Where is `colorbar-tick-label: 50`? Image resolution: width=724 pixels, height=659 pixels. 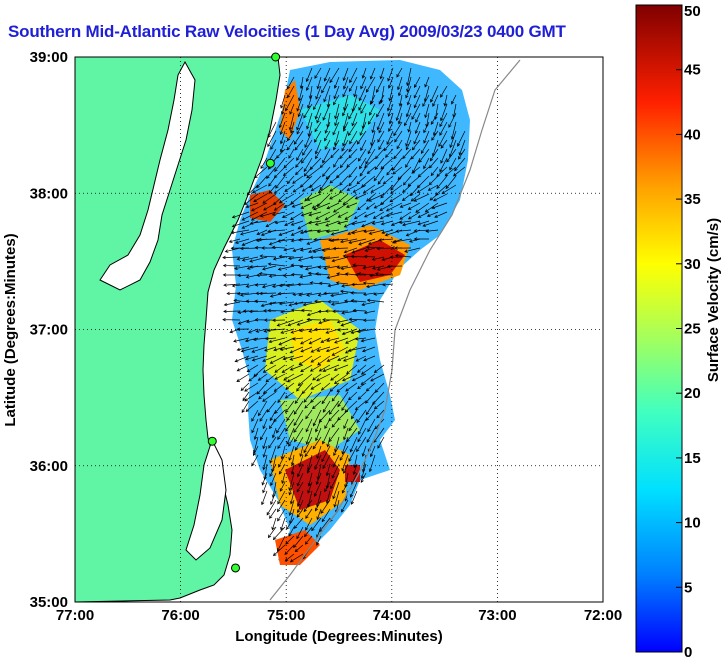 colorbar-tick-label: 50 is located at coordinates (692, 11).